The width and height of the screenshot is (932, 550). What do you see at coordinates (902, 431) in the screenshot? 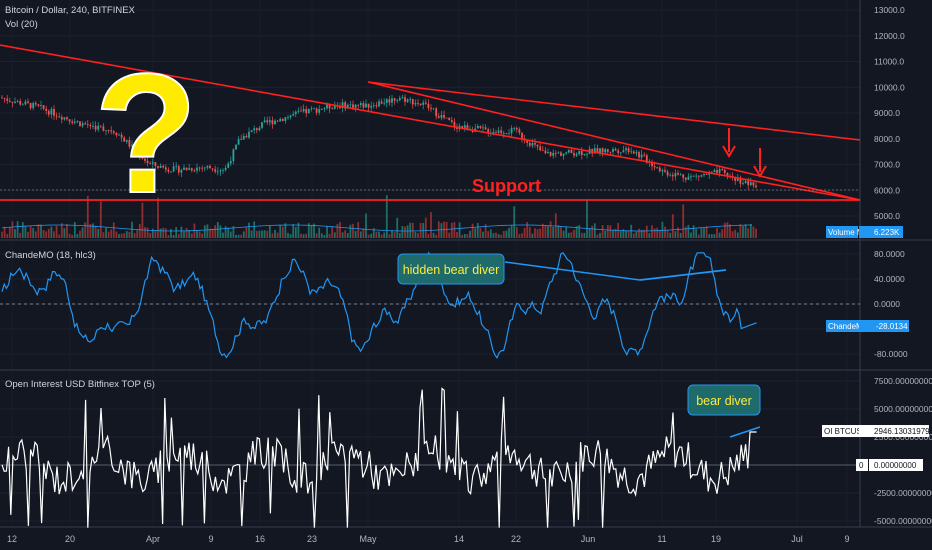
I see `oi-badge-value: 2946.13031979` at bounding box center [902, 431].